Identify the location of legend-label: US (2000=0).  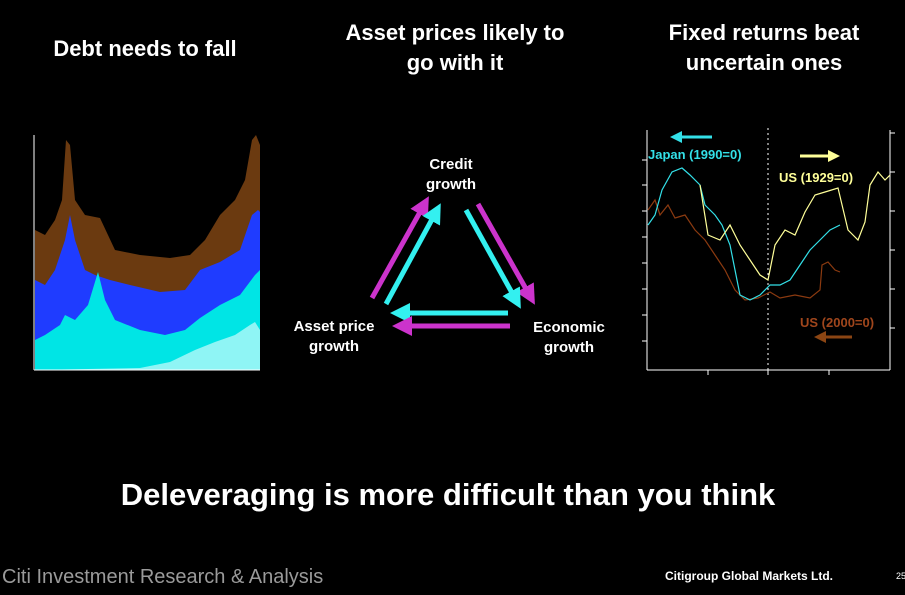
(837, 322).